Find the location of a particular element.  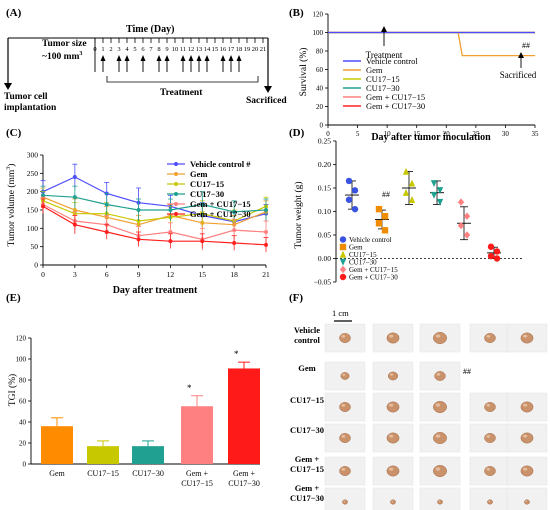

e-category-label: Gem + CU17−30 is located at coordinates (244, 478).